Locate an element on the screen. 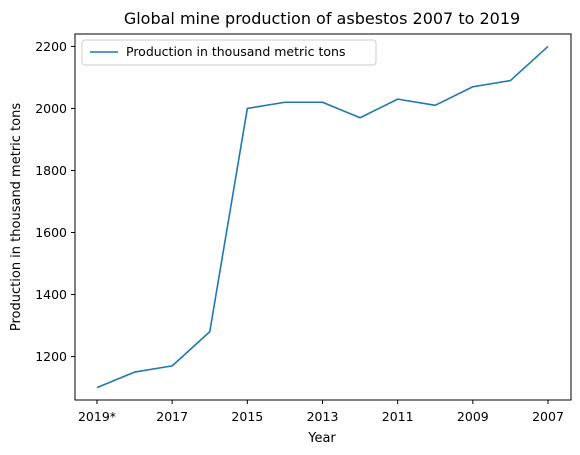  y-axis-label: Production in thousand metric tons is located at coordinates (16, 217).